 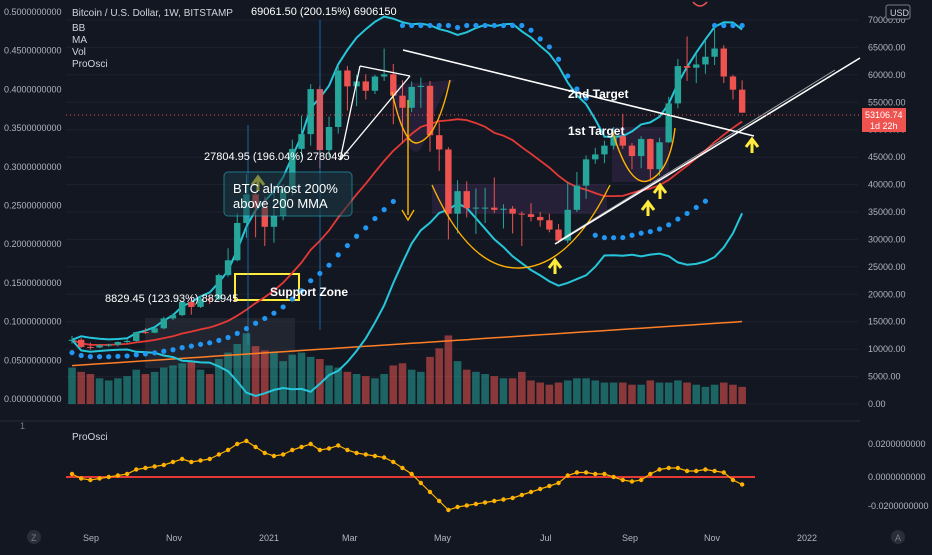 What do you see at coordinates (700, 4) in the screenshot?
I see `alert-icon` at bounding box center [700, 4].